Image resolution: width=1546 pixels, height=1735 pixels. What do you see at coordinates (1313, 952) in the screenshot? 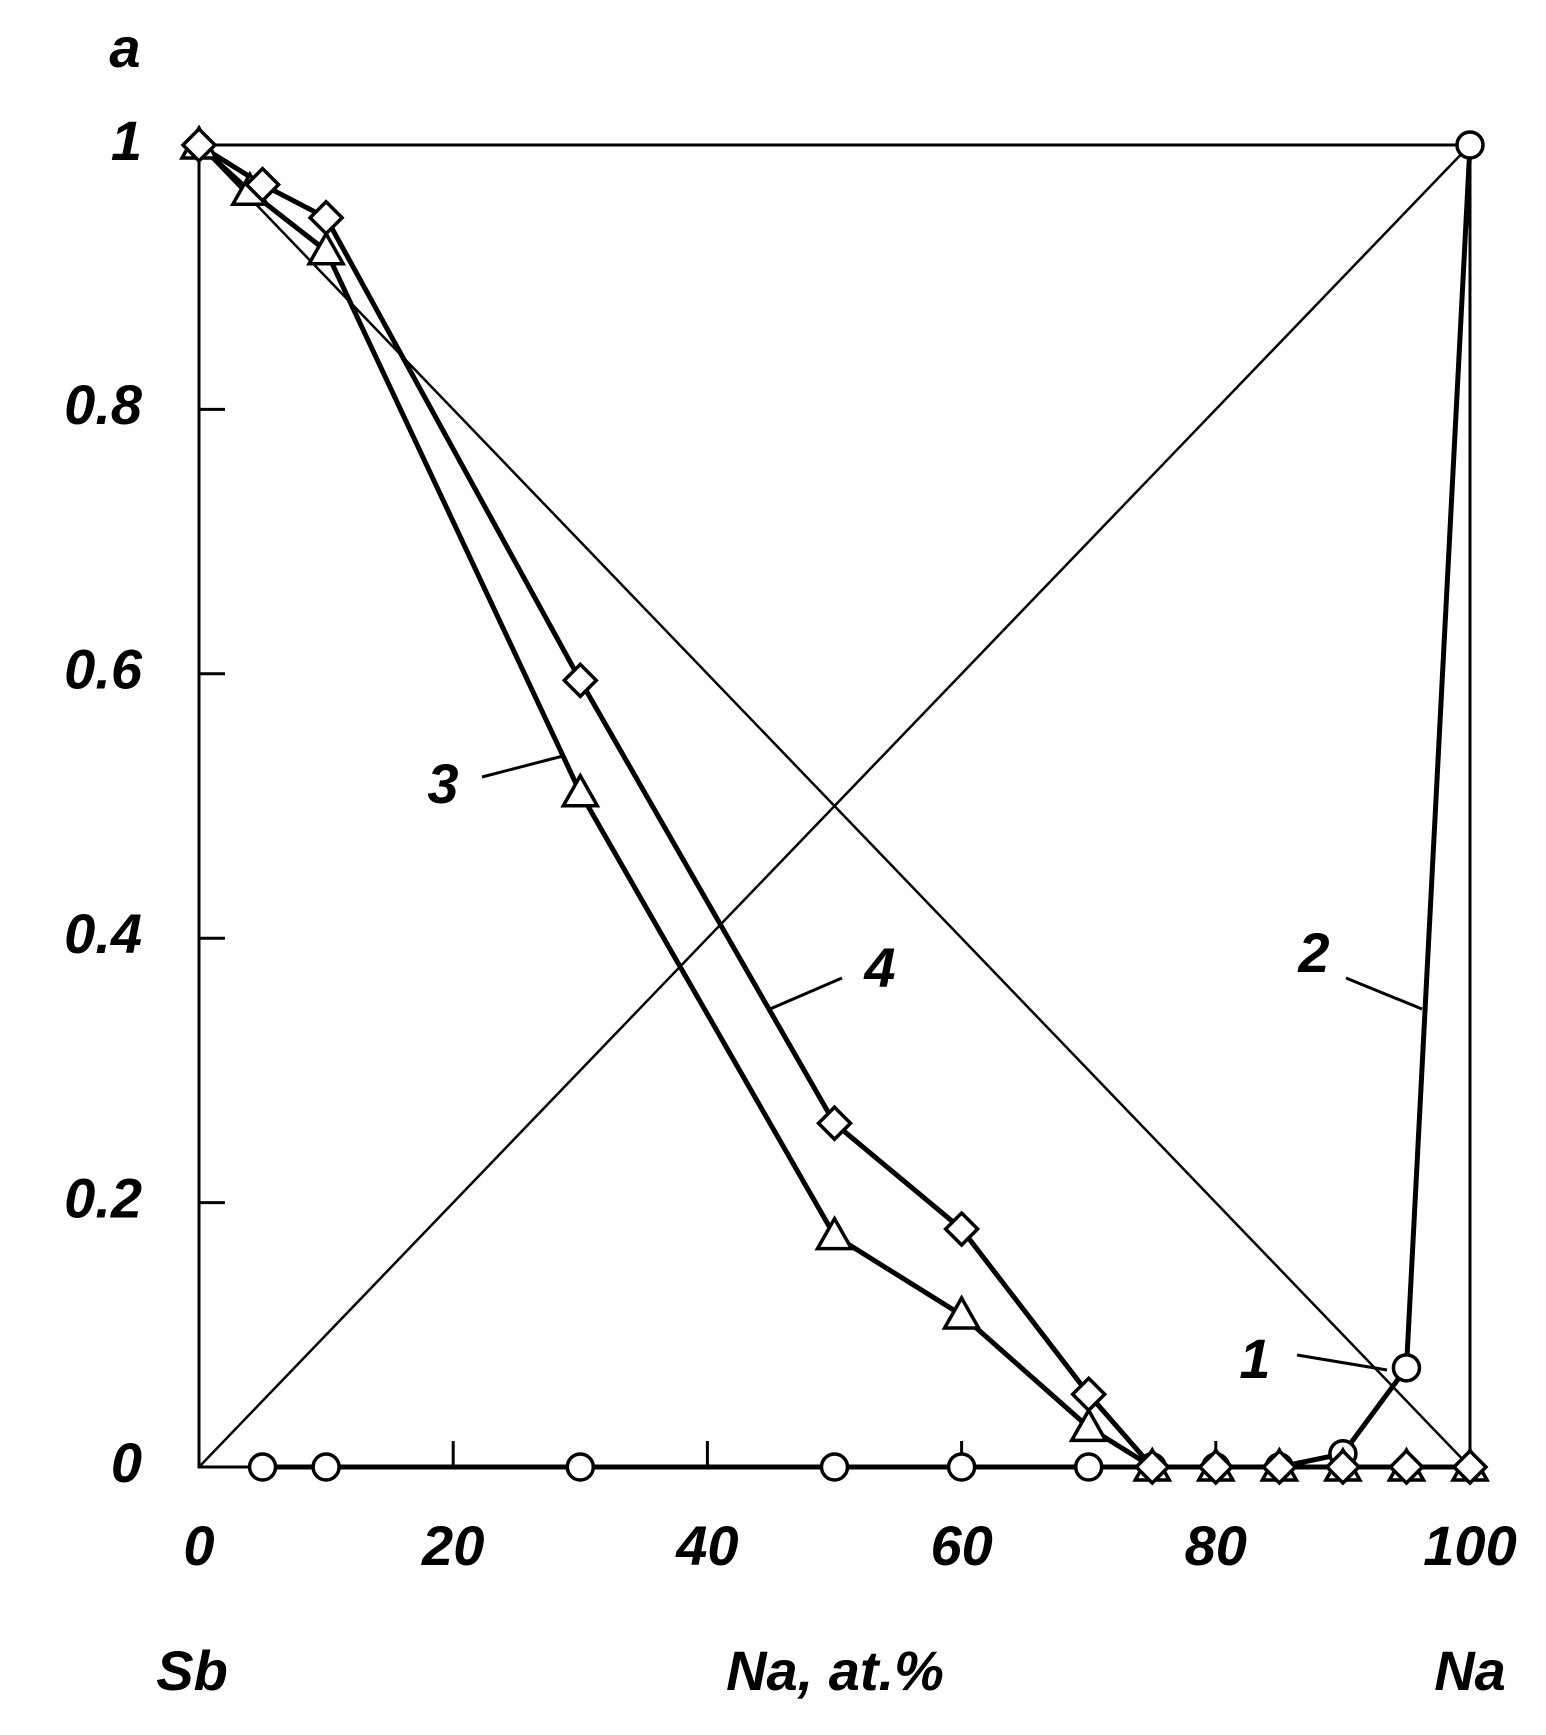
I see `curve-label: 2` at bounding box center [1313, 952].